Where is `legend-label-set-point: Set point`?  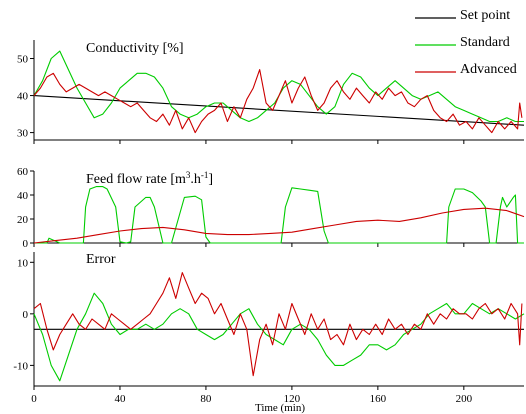 legend-label-set-point: Set point is located at coordinates (485, 15).